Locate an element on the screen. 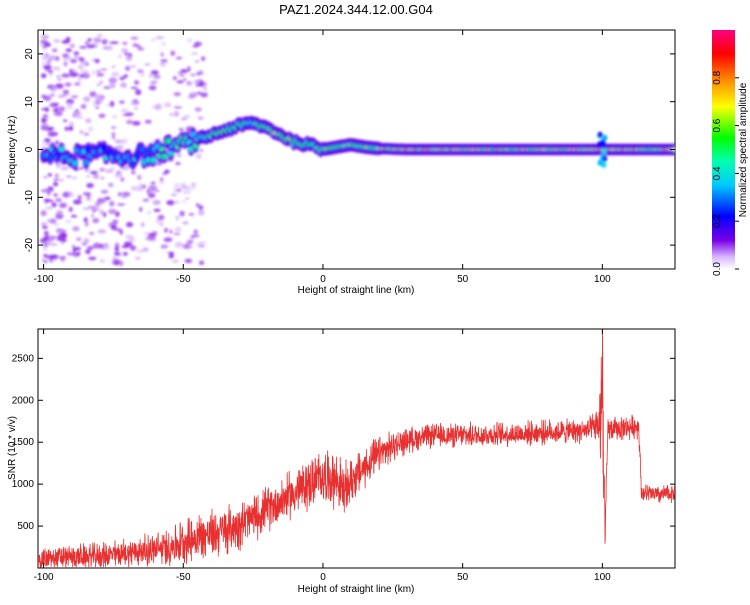 Image resolution: width=750 pixels, height=605 pixels. spectrogram-xlabel: Height of straight line (km) is located at coordinates (356, 290).